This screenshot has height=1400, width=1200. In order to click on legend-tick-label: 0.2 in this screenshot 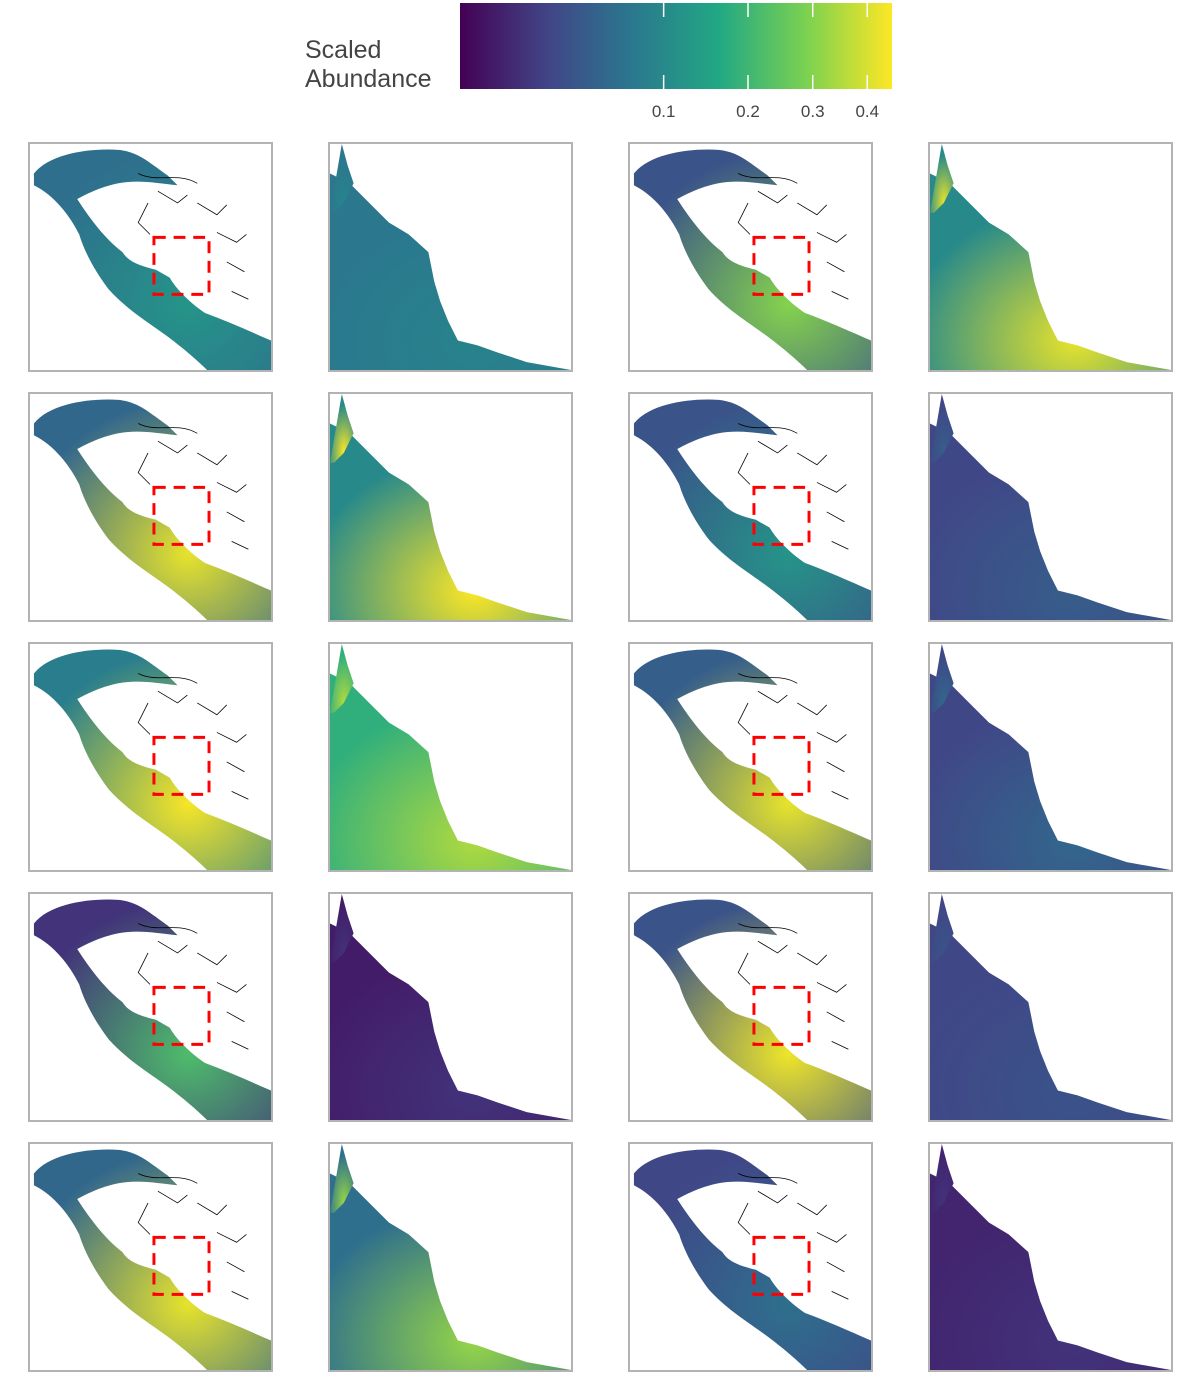, I will do `click(748, 111)`.